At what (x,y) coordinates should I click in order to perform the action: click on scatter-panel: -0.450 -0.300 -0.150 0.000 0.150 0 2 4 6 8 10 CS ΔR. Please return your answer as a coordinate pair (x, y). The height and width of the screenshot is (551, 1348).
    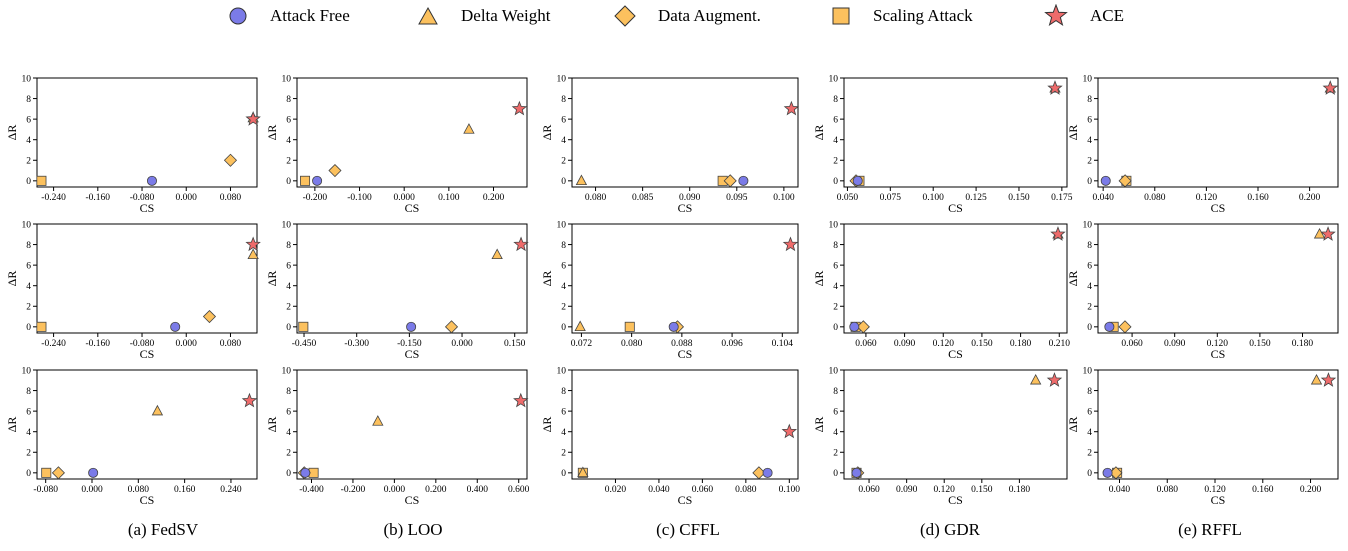
    Looking at the image, I should click on (397, 290).